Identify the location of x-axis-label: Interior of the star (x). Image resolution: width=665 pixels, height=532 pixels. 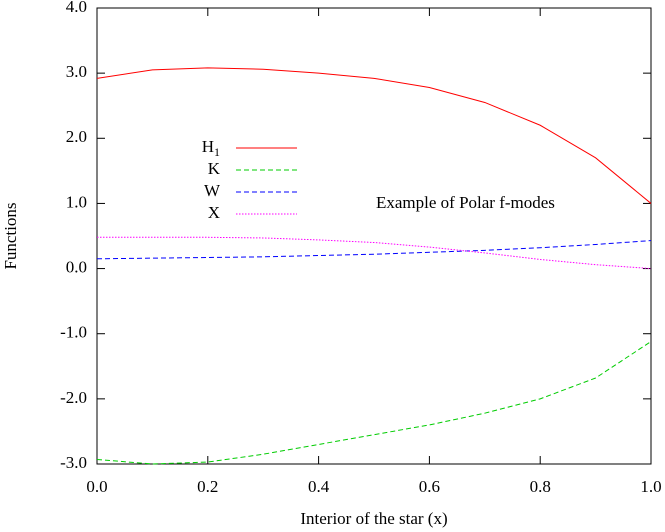
(373, 518).